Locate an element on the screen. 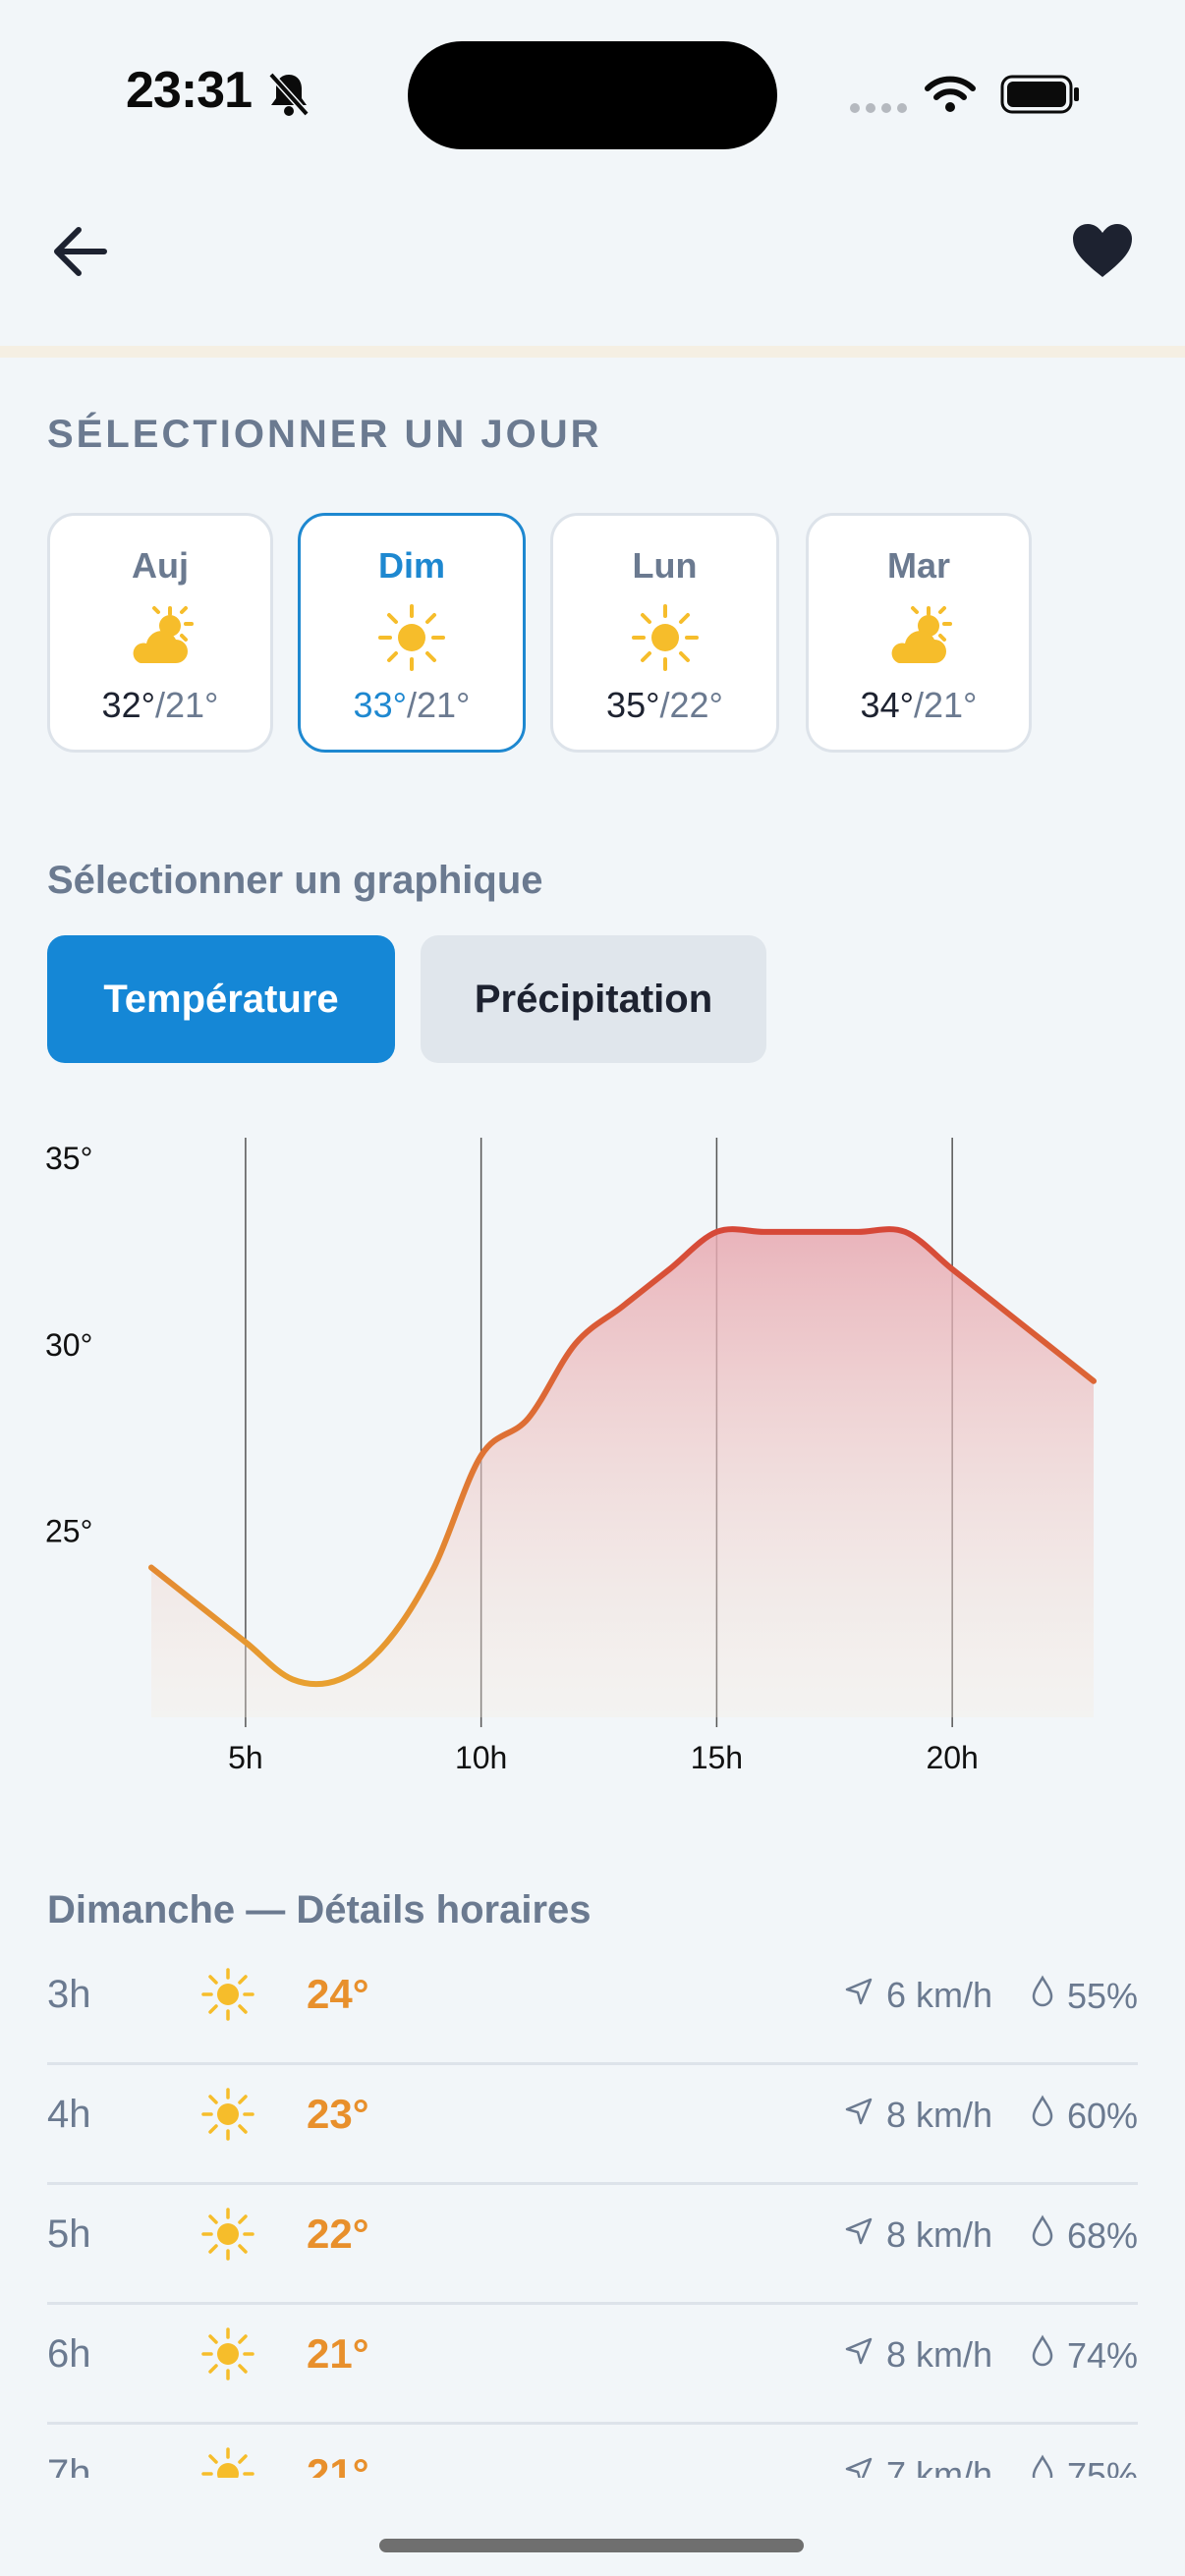  bell-slash-icon is located at coordinates (289, 94).